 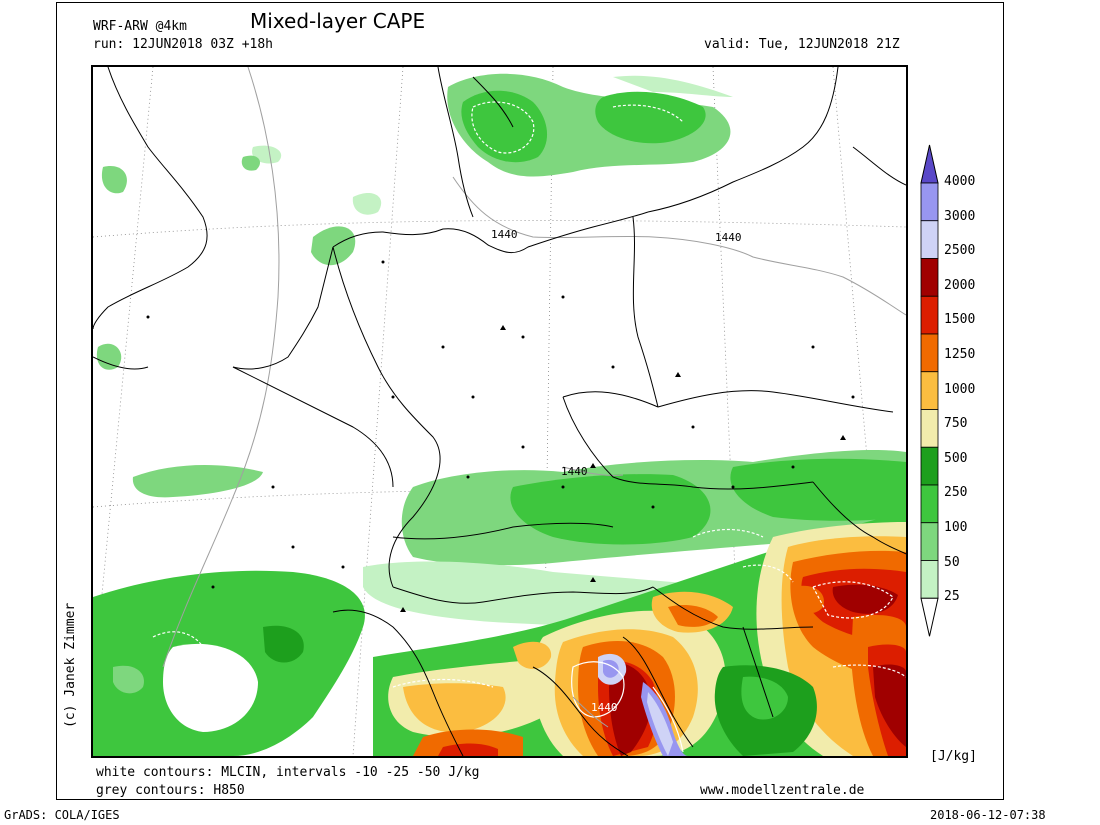 I want to click on colorbar-tick-label: 100, so click(x=956, y=528).